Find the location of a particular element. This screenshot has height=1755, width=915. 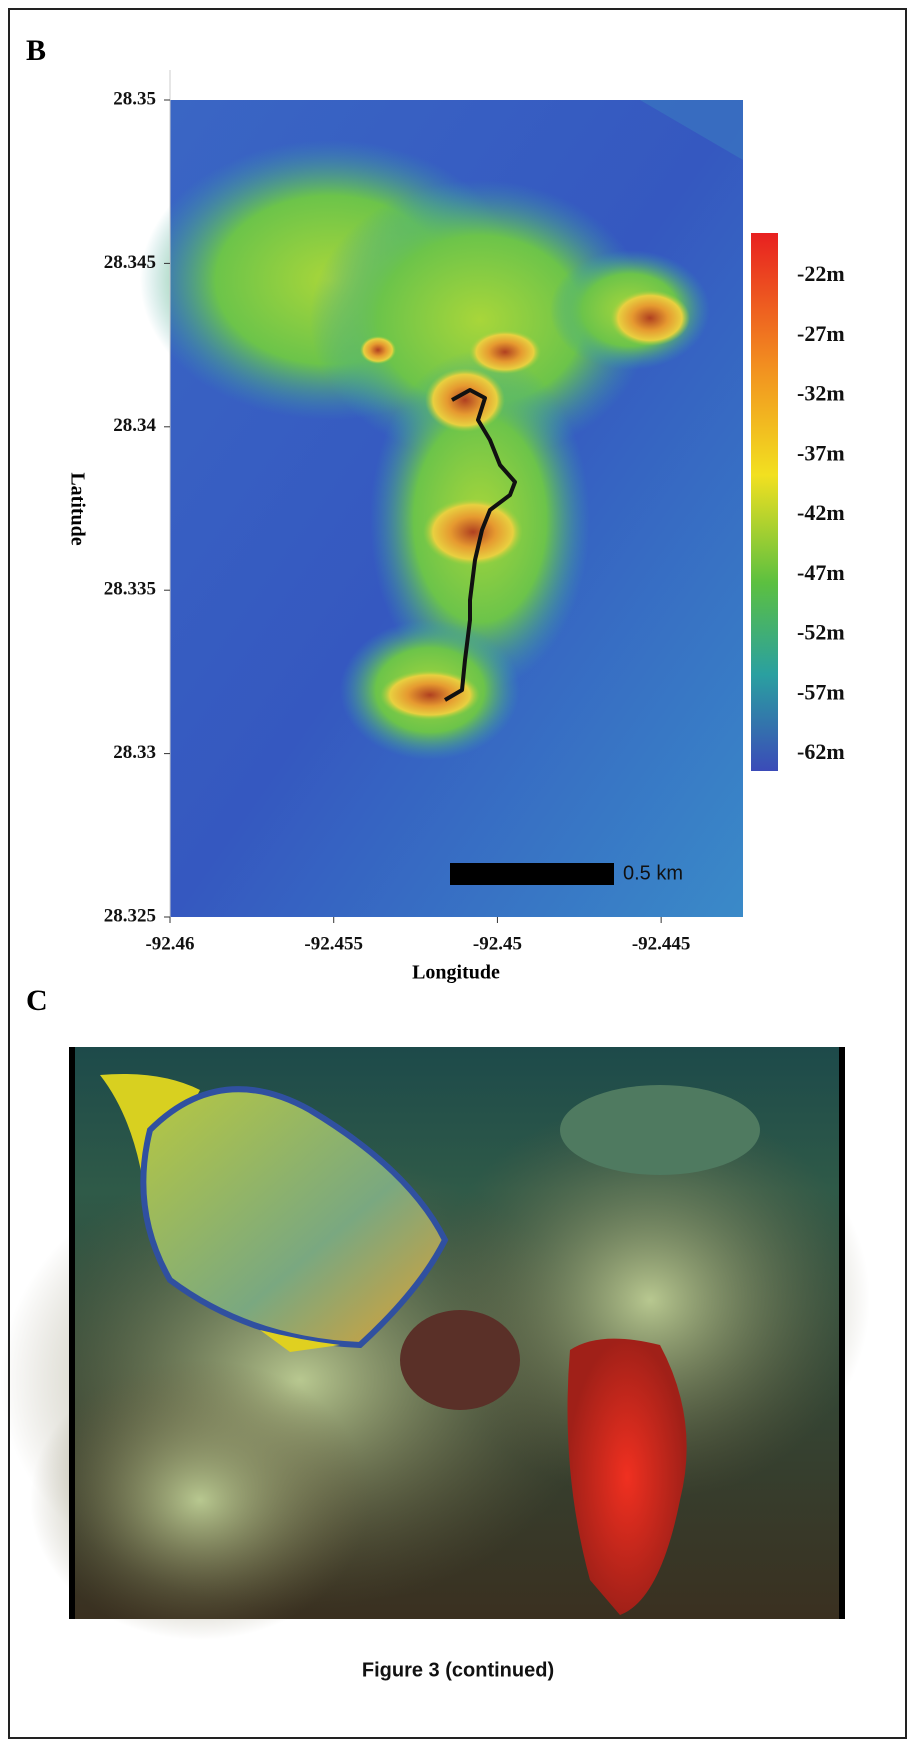

colorbar-label: -57m is located at coordinates (821, 691).